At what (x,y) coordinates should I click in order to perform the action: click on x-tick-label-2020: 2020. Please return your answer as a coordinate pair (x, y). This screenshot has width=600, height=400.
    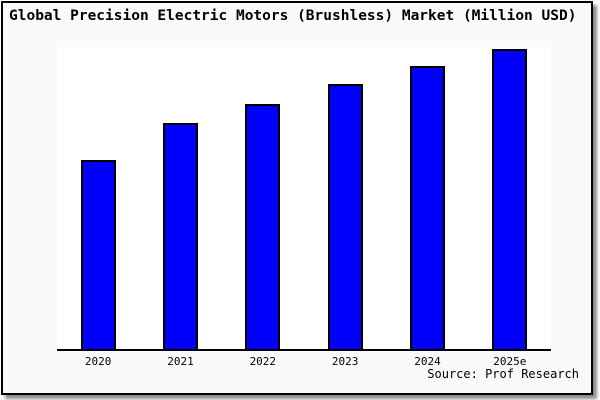
    Looking at the image, I should click on (98, 361).